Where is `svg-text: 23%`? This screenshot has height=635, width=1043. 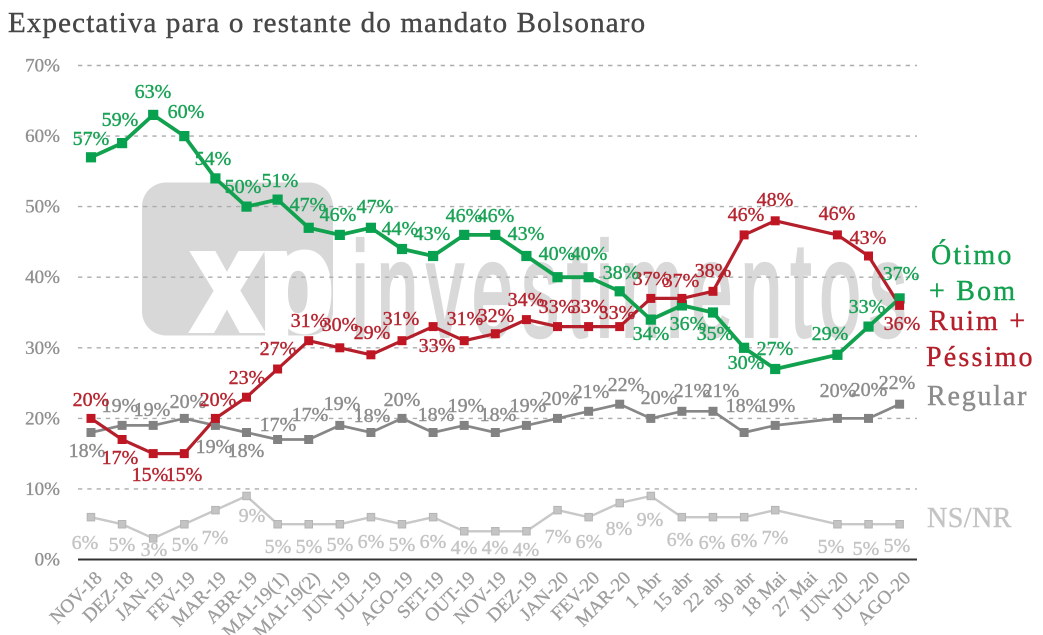
svg-text: 23% is located at coordinates (247, 378).